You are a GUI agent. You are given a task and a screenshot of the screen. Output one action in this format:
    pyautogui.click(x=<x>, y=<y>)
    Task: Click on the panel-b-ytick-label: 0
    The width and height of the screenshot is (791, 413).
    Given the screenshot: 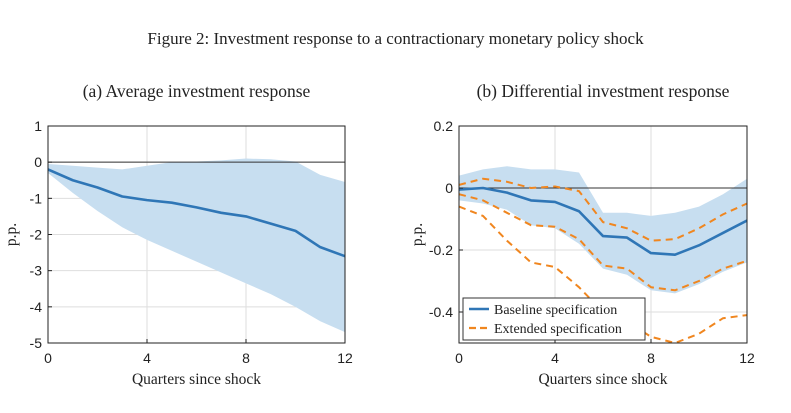 What is the action you would take?
    pyautogui.click(x=449, y=188)
    